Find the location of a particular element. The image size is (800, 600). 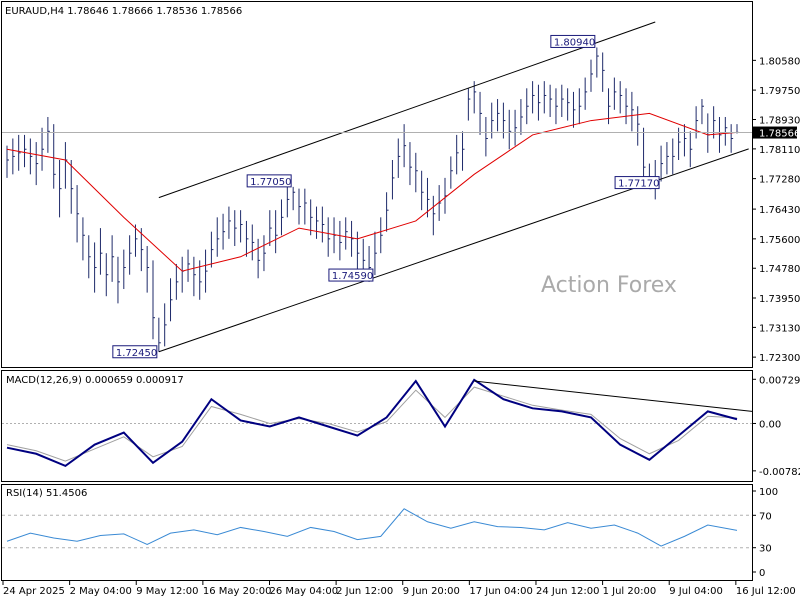

rsi-line is located at coordinates (372, 527).